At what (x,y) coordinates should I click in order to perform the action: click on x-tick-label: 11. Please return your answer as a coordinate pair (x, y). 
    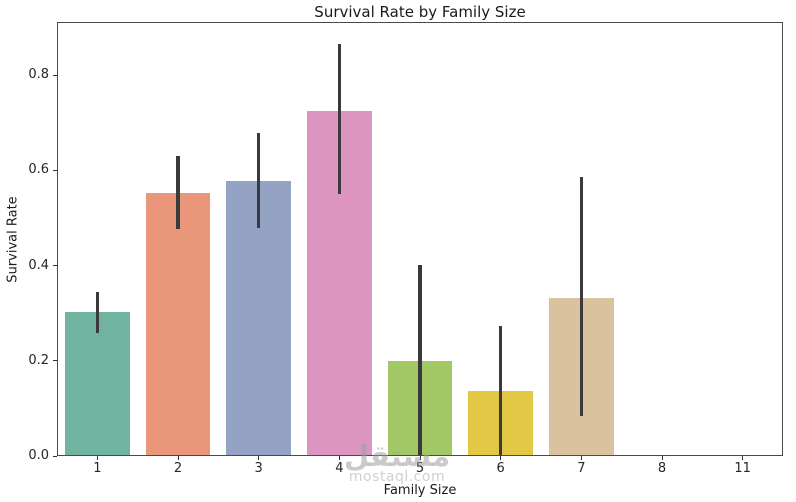
    Looking at the image, I should click on (742, 468).